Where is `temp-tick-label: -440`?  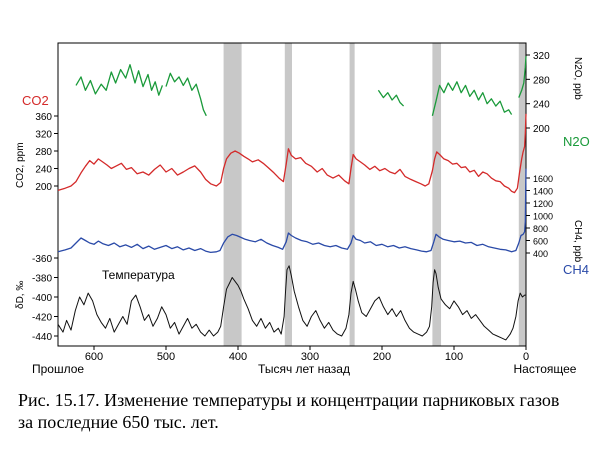
temp-tick-label: -440 is located at coordinates (42, 337).